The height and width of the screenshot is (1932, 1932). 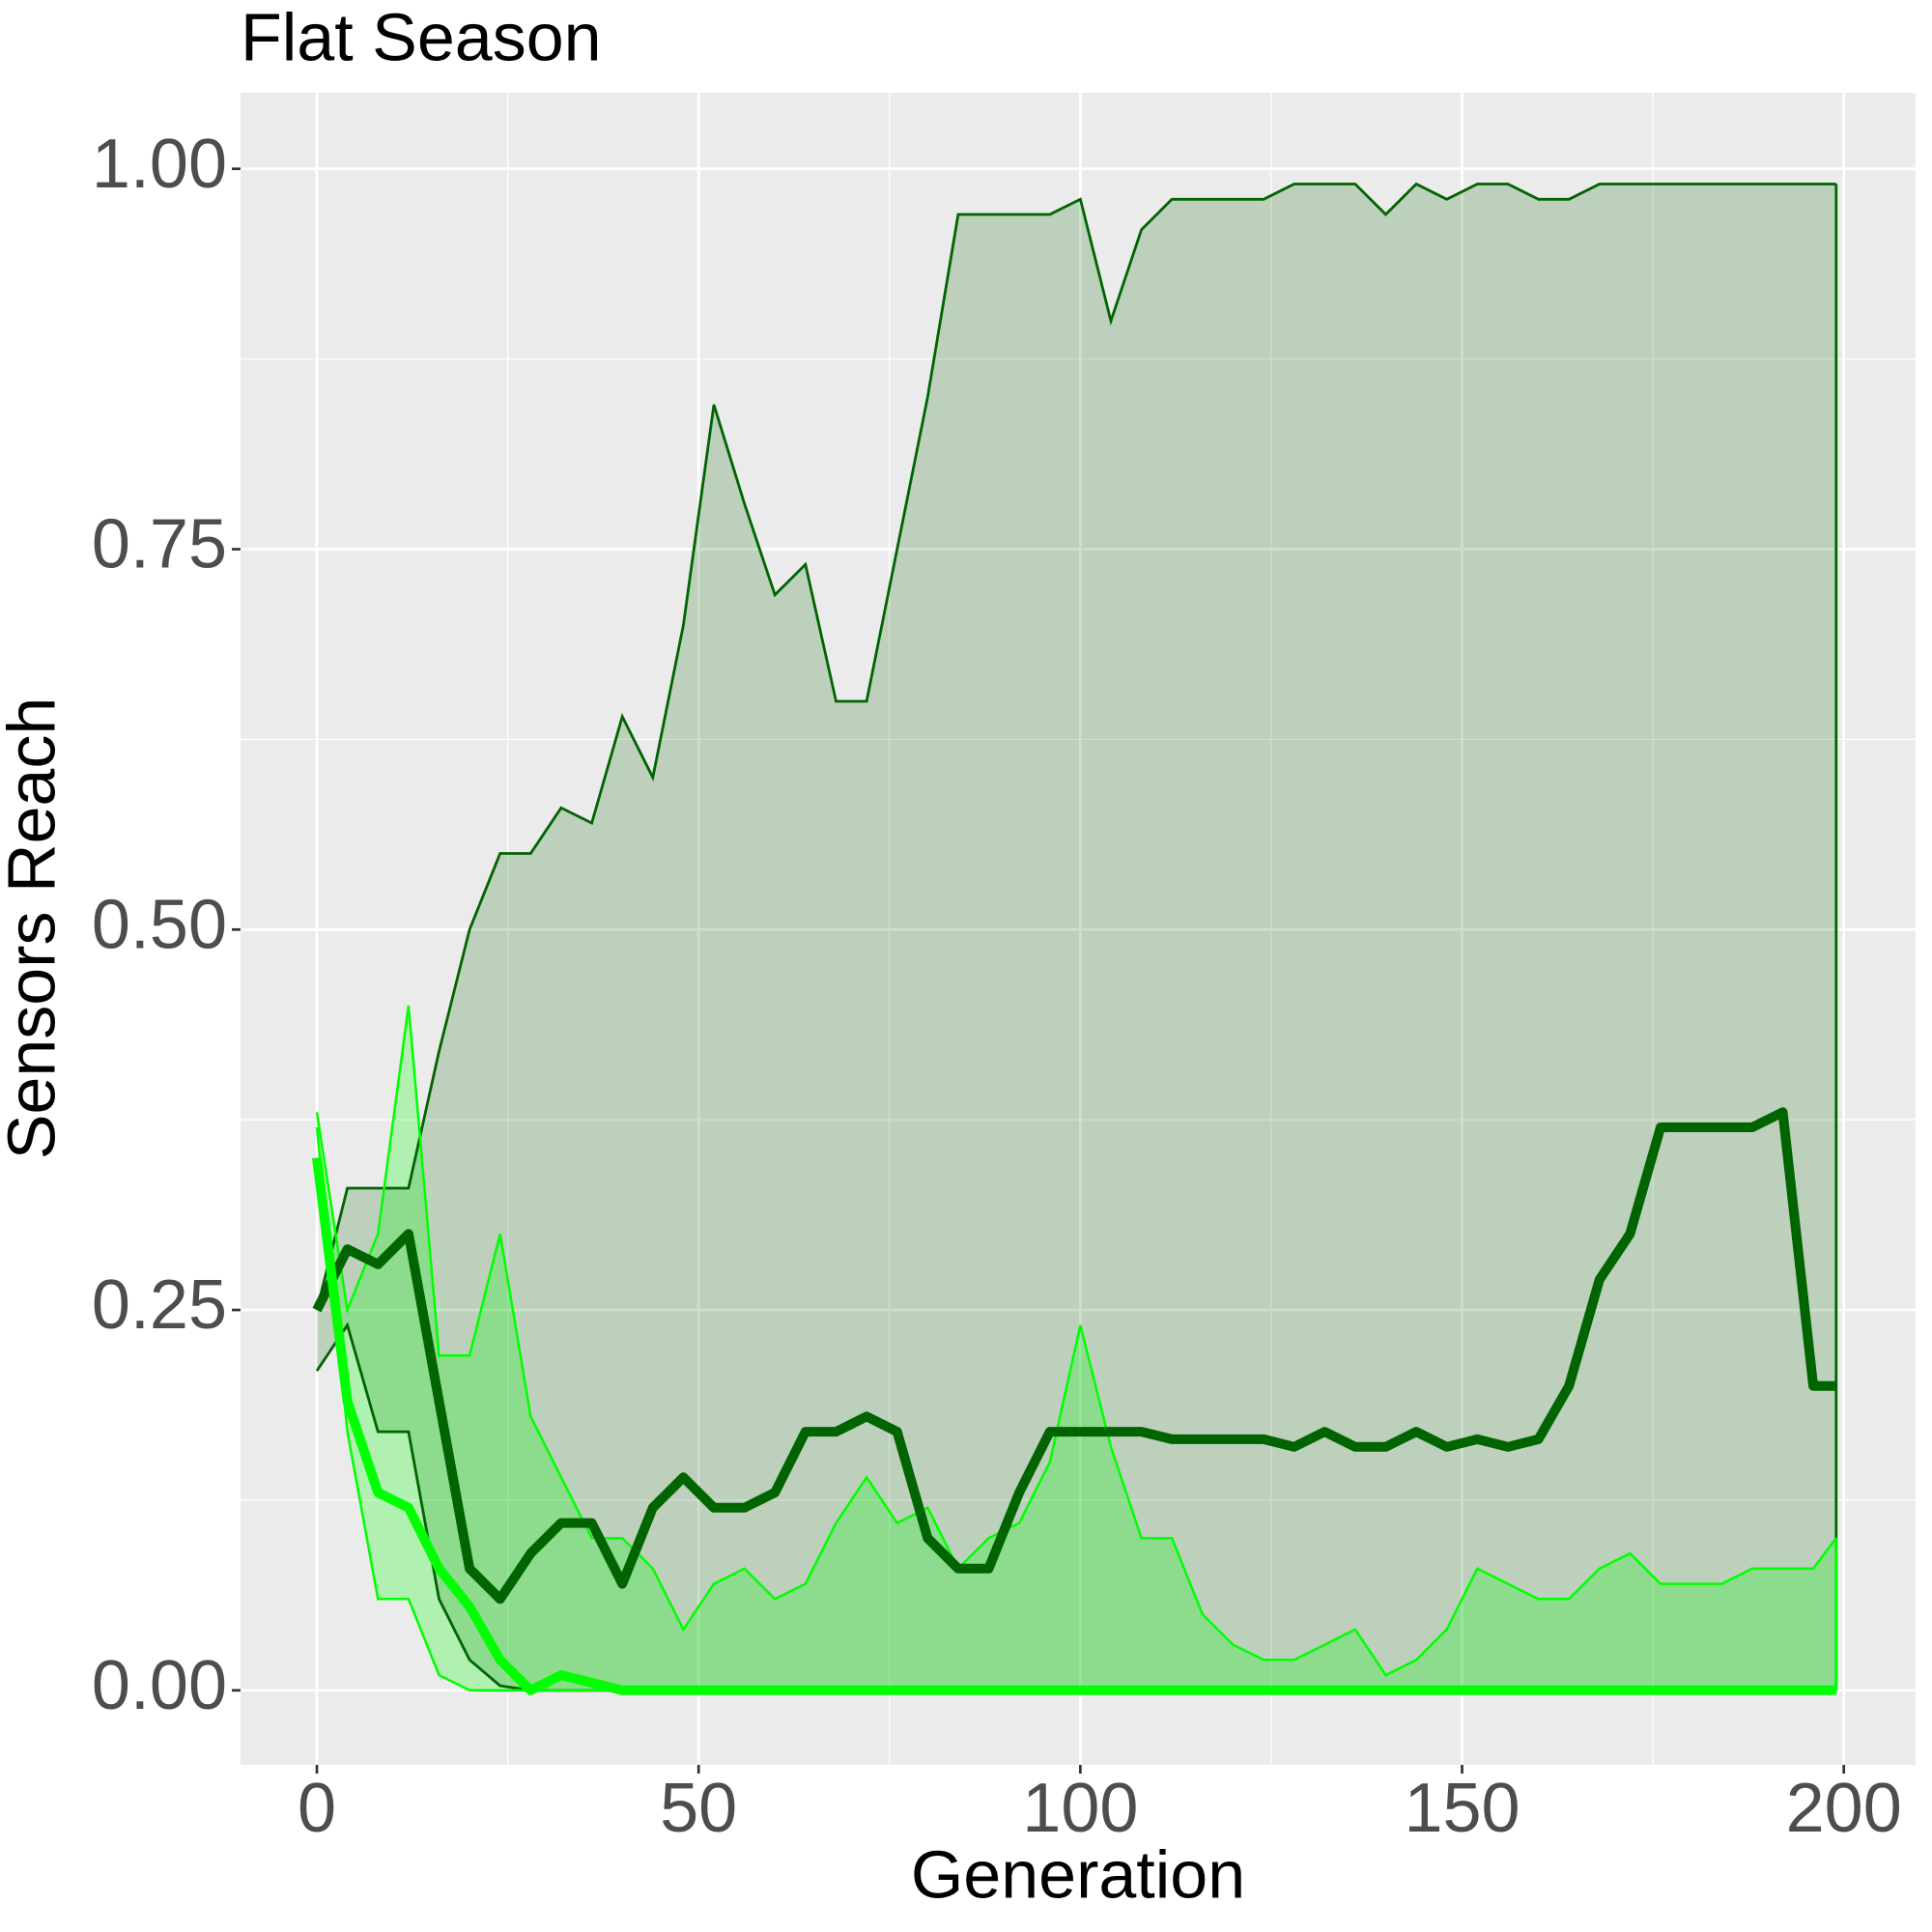 What do you see at coordinates (1078, 1874) in the screenshot?
I see `x-axis-title: Generation` at bounding box center [1078, 1874].